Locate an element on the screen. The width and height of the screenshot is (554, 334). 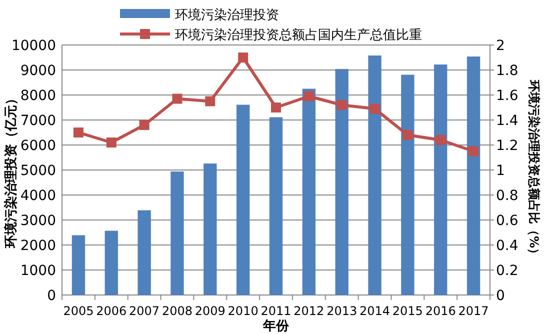
y-tick-label: 1000 is located at coordinates (38, 271).